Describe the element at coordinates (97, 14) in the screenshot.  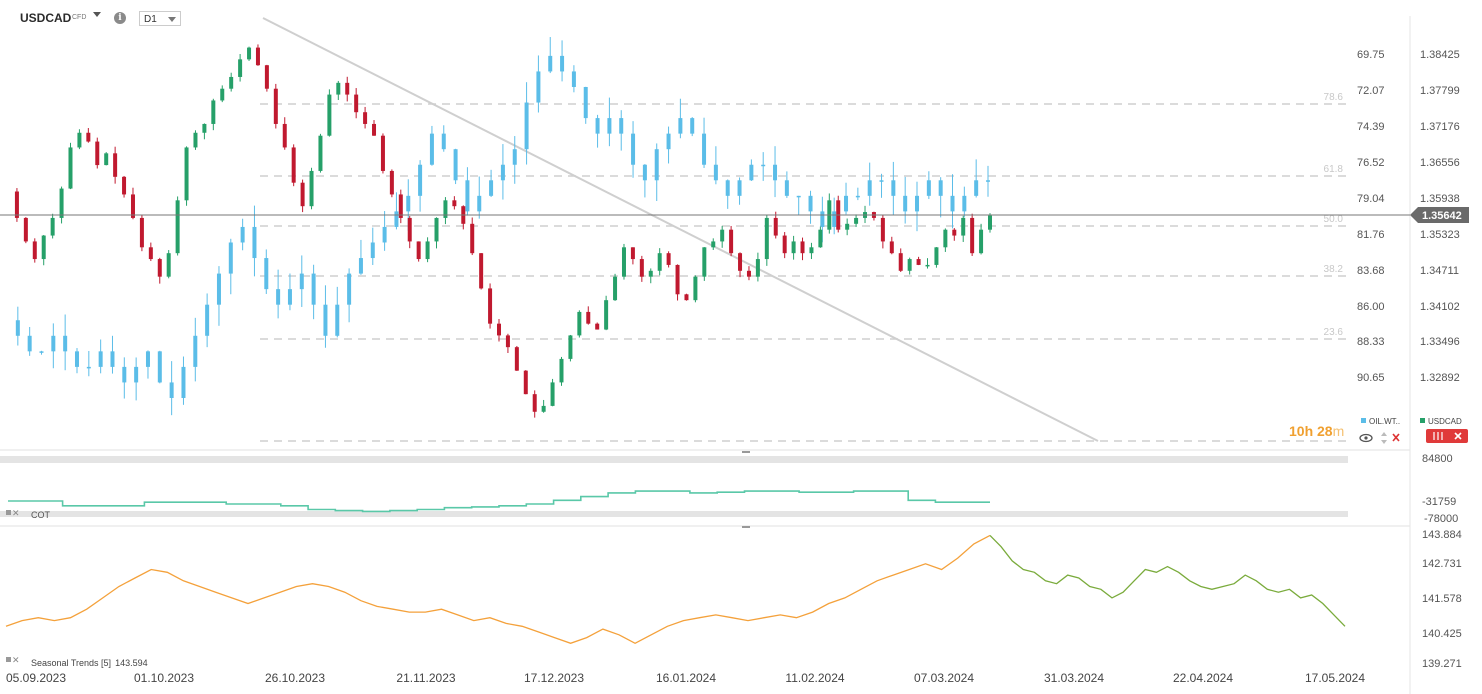
I see `symbol-dropdown-icon` at that location.